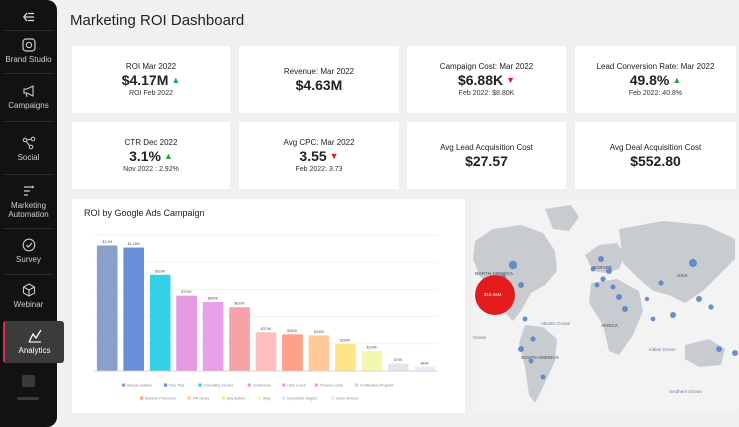 Image resolution: width=739 pixels, height=427 pixels. I want to click on sidebar-item-analytics: Analytics, so click(33, 342).